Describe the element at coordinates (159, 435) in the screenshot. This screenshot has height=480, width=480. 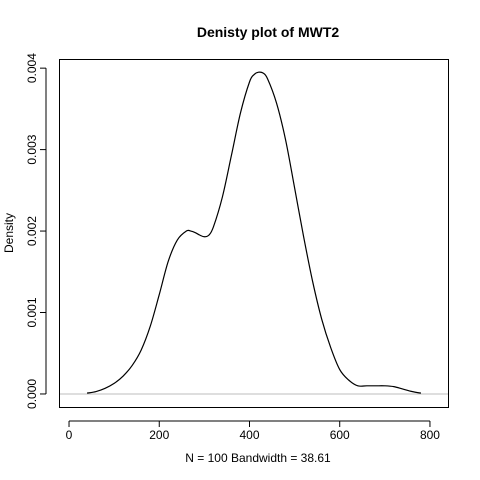
I see `x-tick-label: 200` at that location.